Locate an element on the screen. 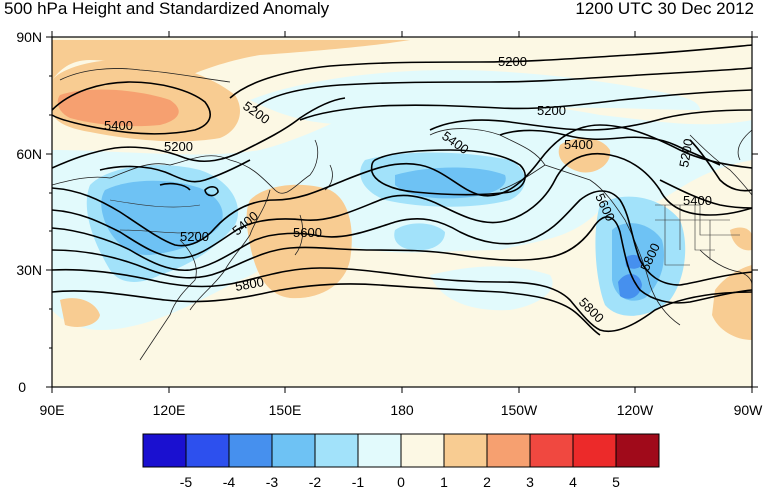 The width and height of the screenshot is (768, 488). political-borders is located at coordinates (424, 232).